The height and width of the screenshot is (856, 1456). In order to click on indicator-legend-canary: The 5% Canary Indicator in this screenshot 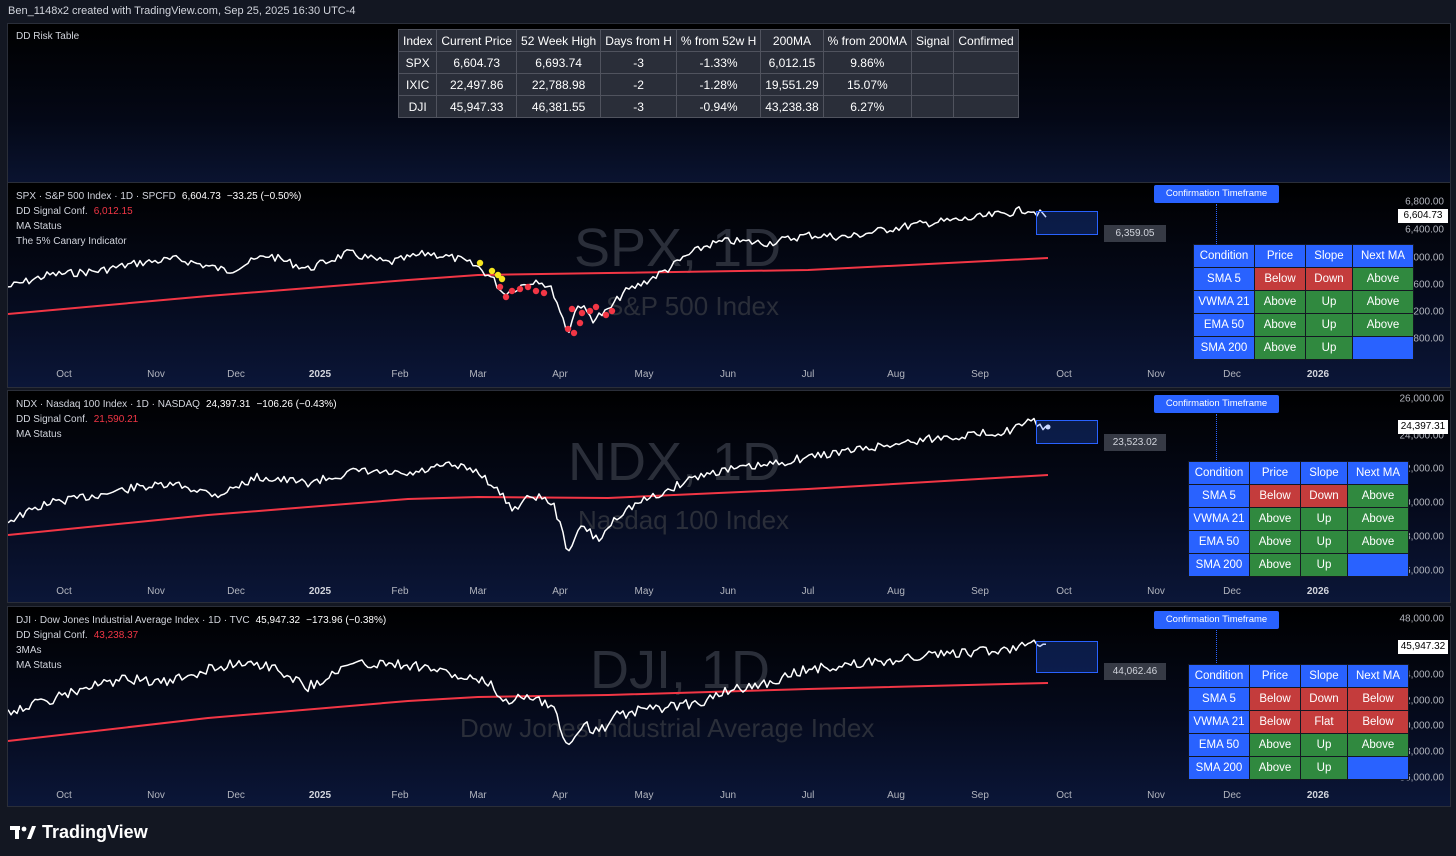, I will do `click(71, 241)`.